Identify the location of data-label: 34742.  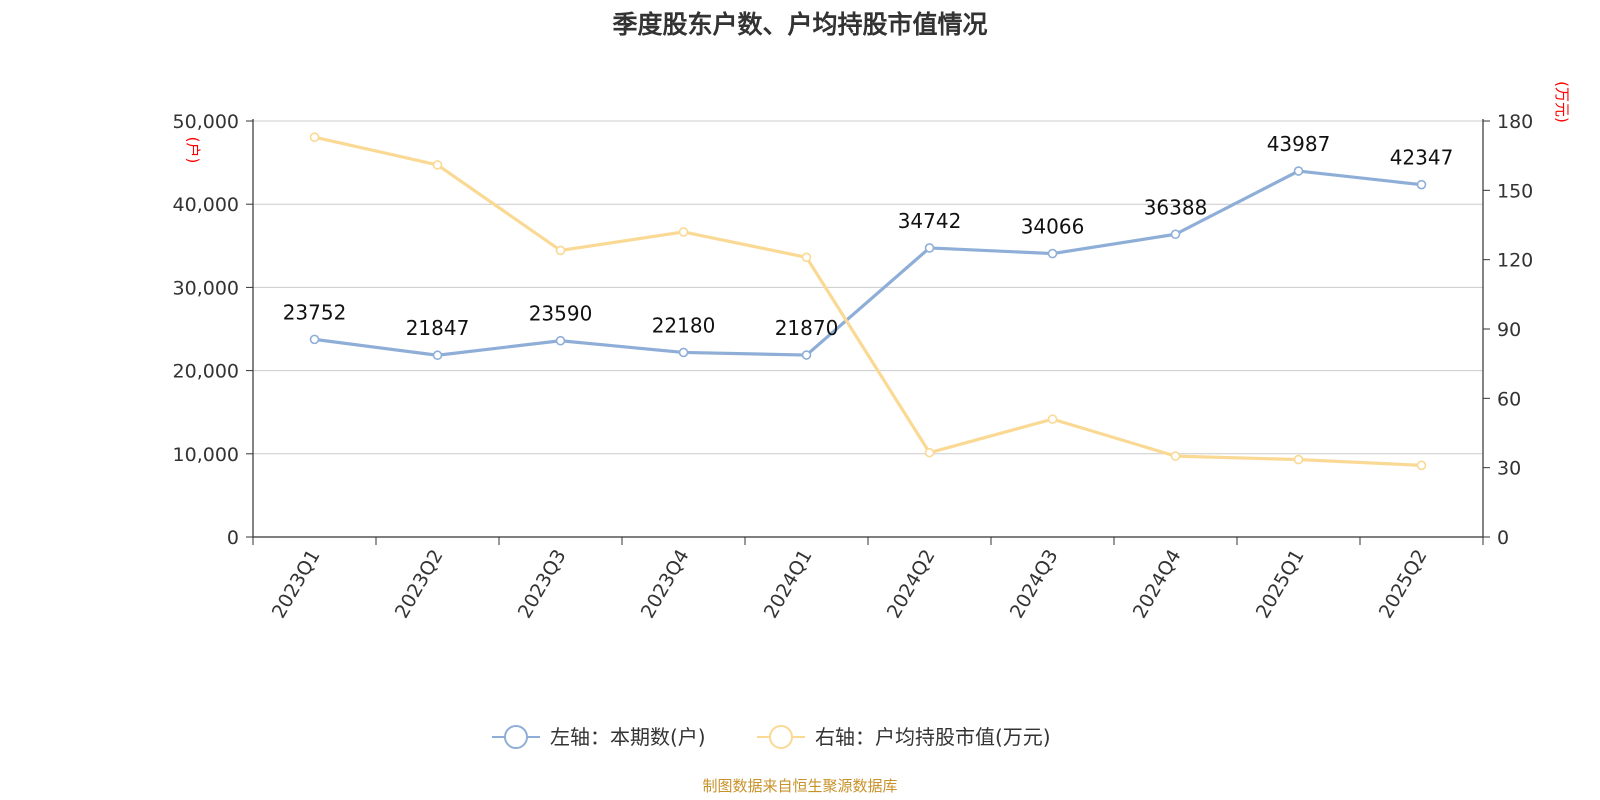
(930, 221).